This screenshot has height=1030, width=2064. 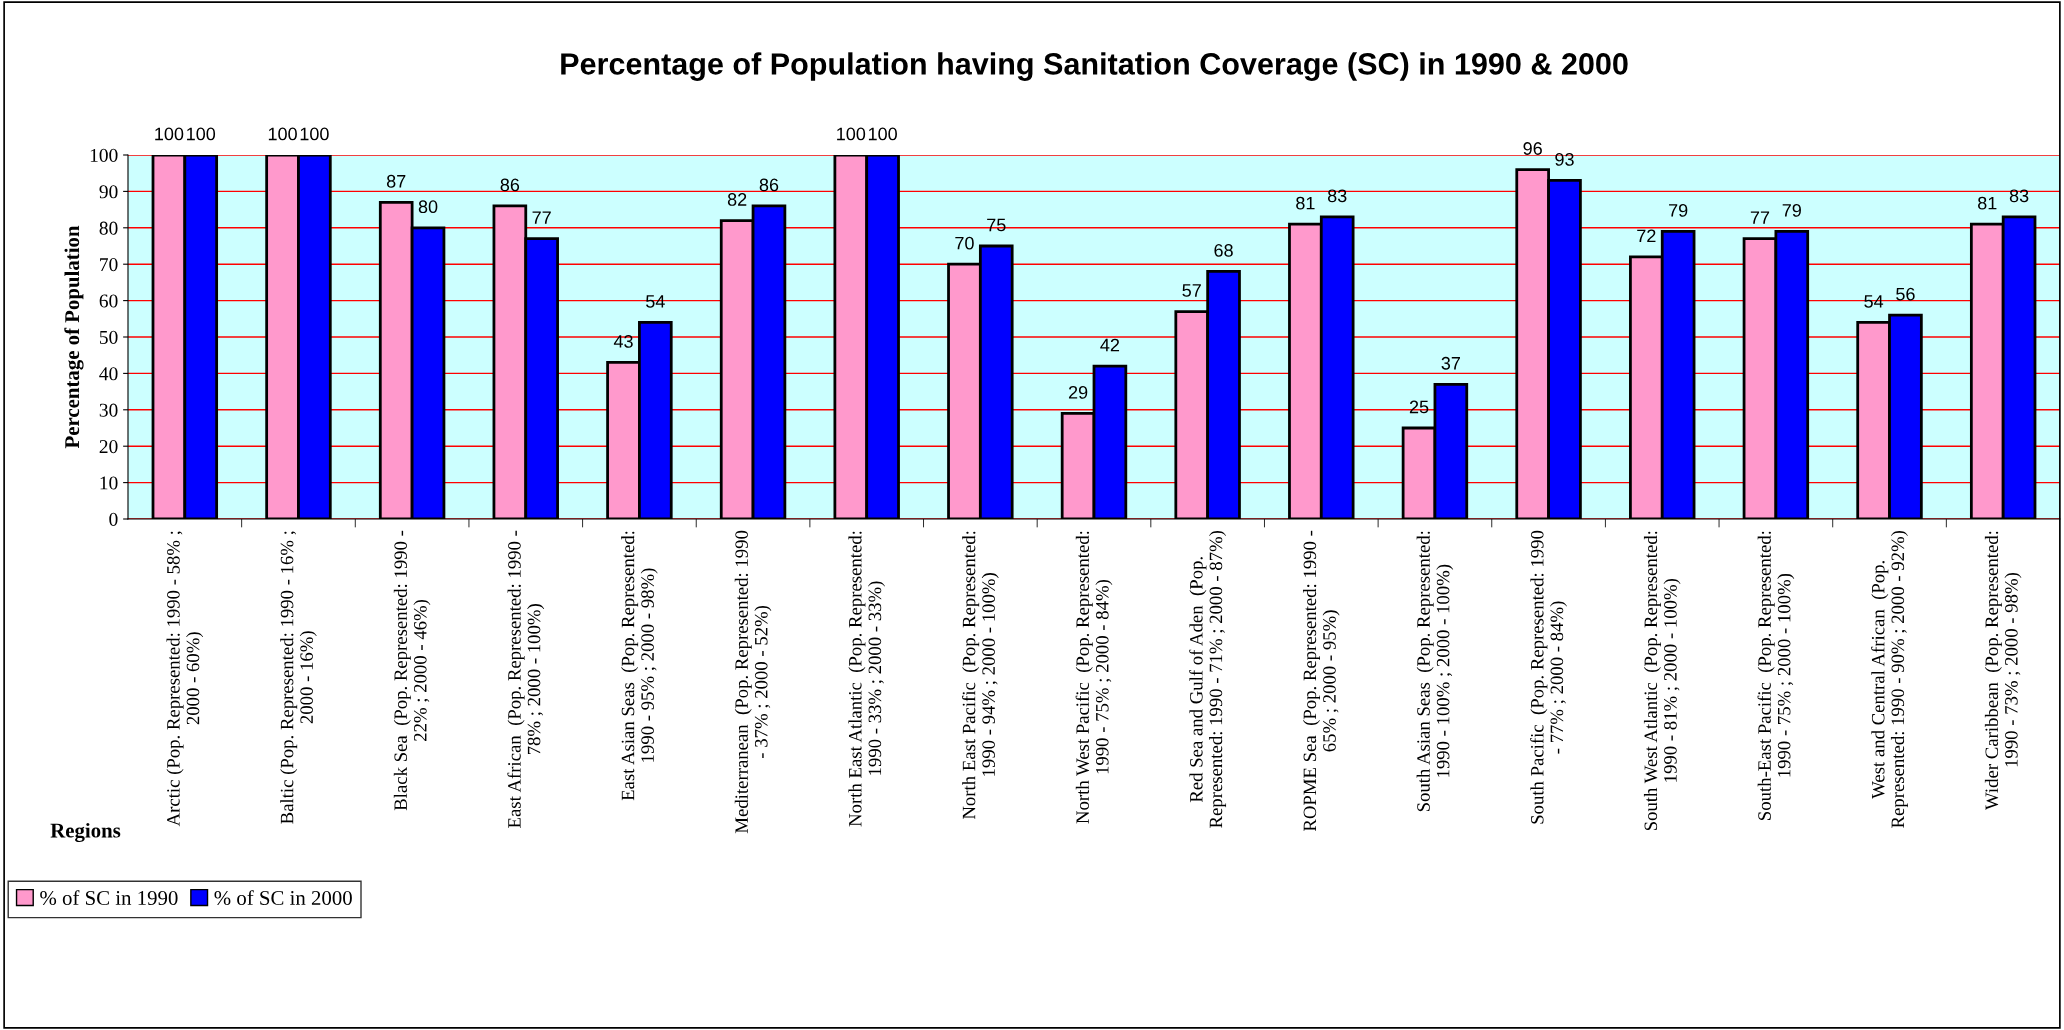 I want to click on y-tick-label: 60, so click(x=108, y=301).